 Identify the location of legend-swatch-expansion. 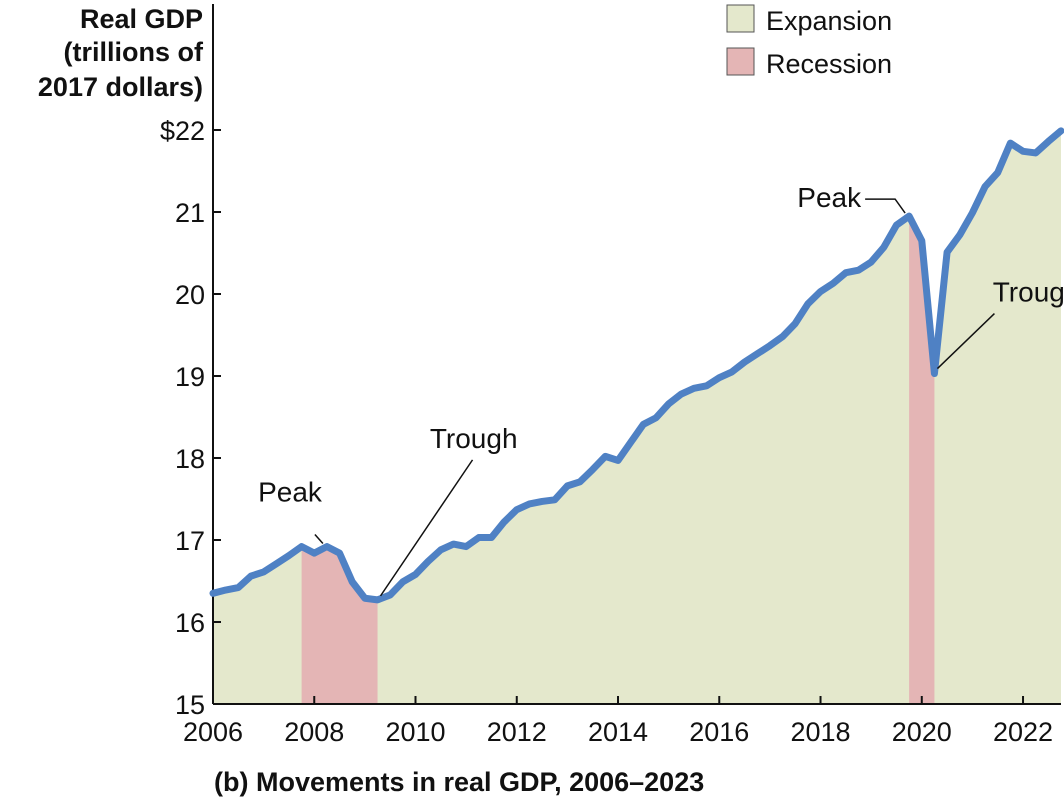
(740, 18).